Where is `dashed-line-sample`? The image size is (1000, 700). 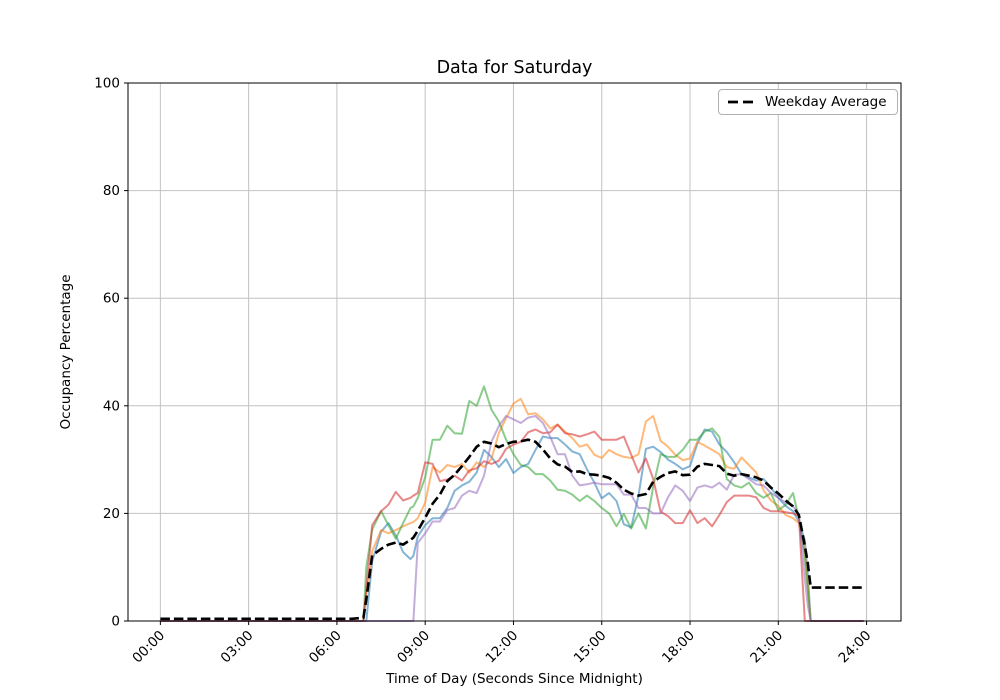
dashed-line-sample is located at coordinates (742, 102).